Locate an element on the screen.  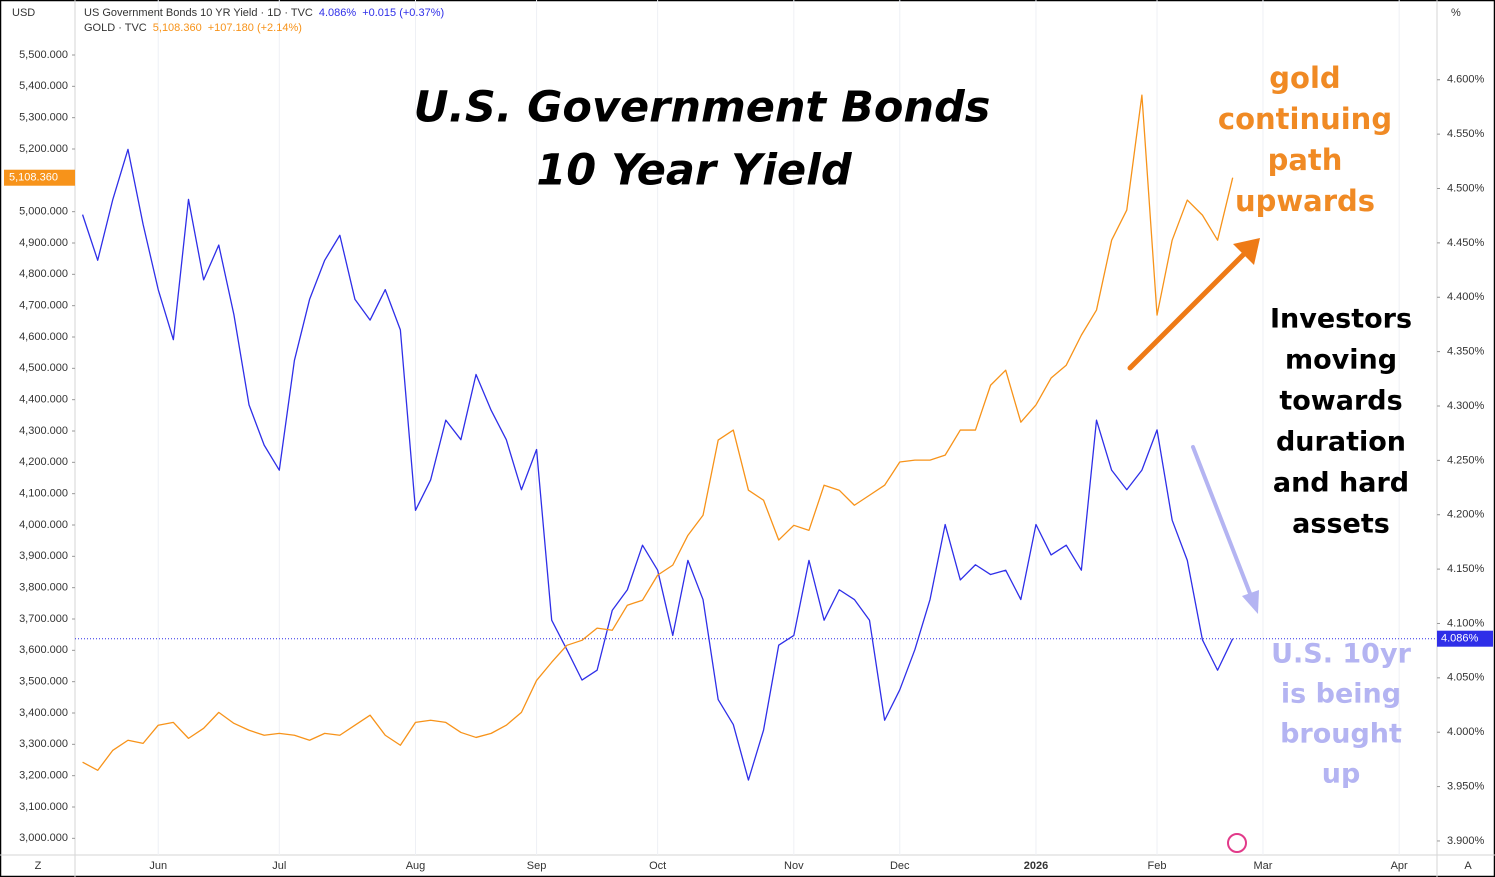
y2-tick-label: 4.400% is located at coordinates (1466, 297).